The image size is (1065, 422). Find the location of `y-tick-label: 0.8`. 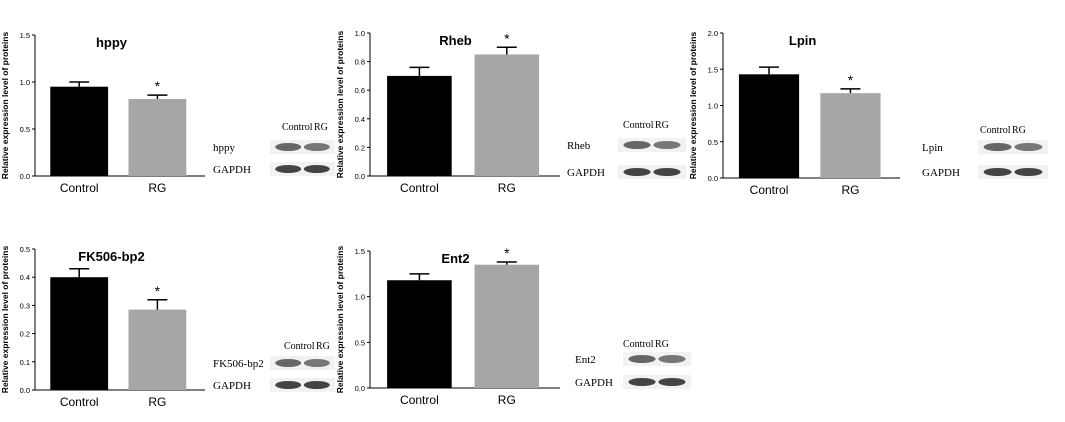

y-tick-label: 0.8 is located at coordinates (360, 62).